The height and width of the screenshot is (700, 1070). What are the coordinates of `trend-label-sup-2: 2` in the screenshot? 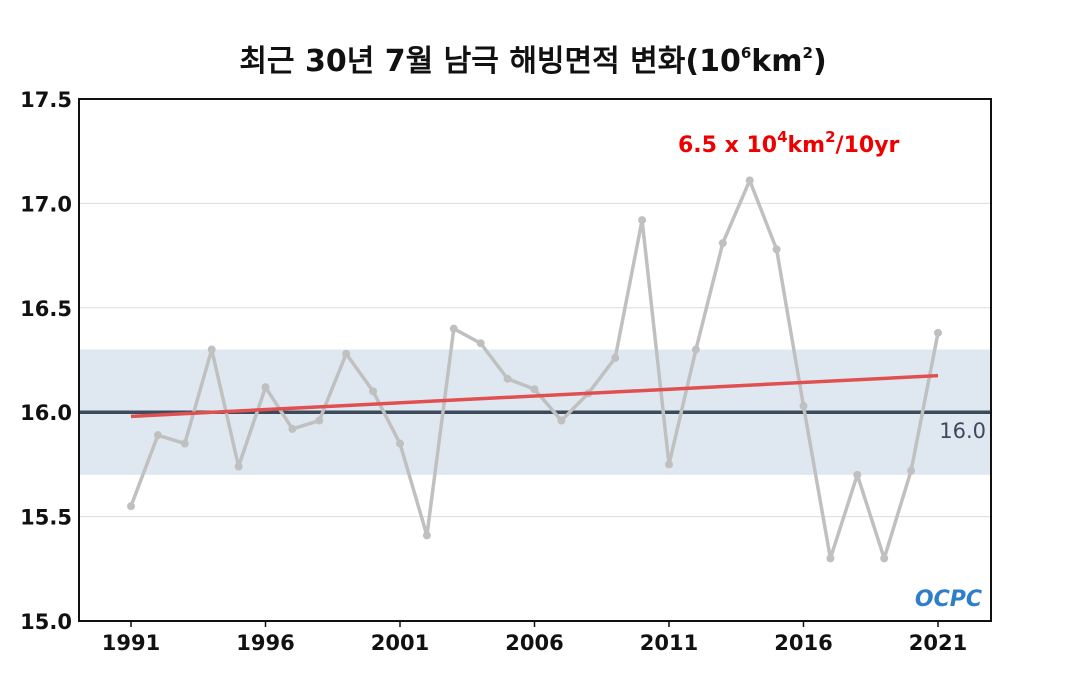 It's located at (830, 137).